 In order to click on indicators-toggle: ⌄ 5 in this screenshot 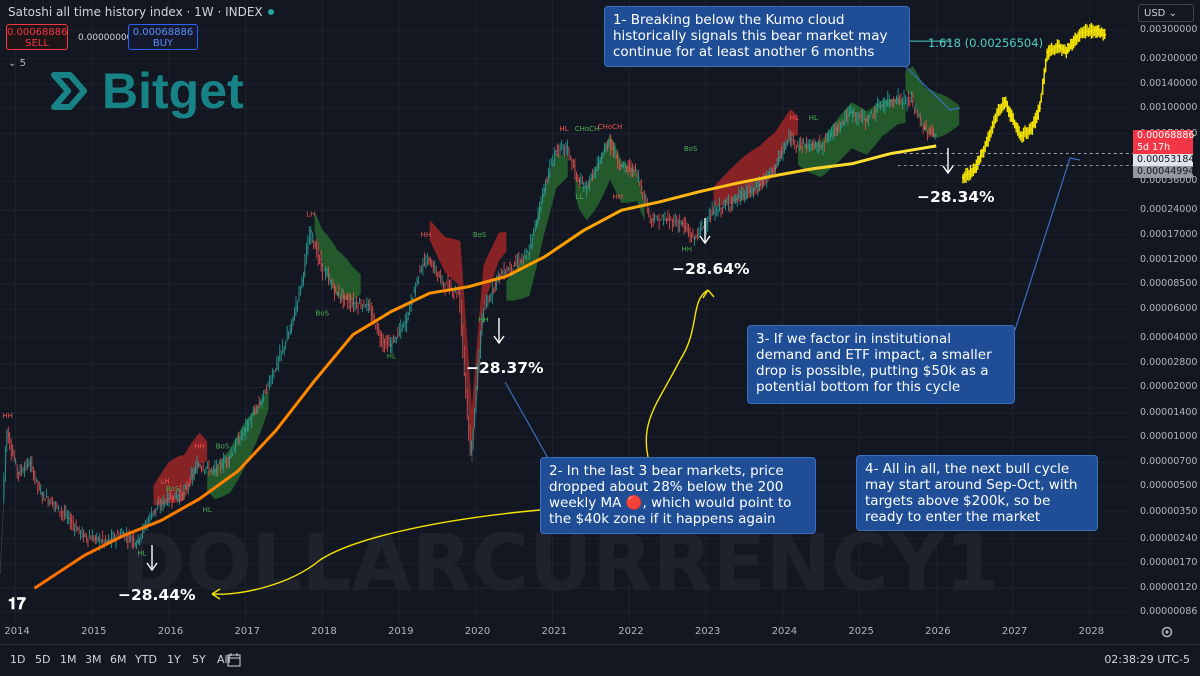, I will do `click(17, 63)`.